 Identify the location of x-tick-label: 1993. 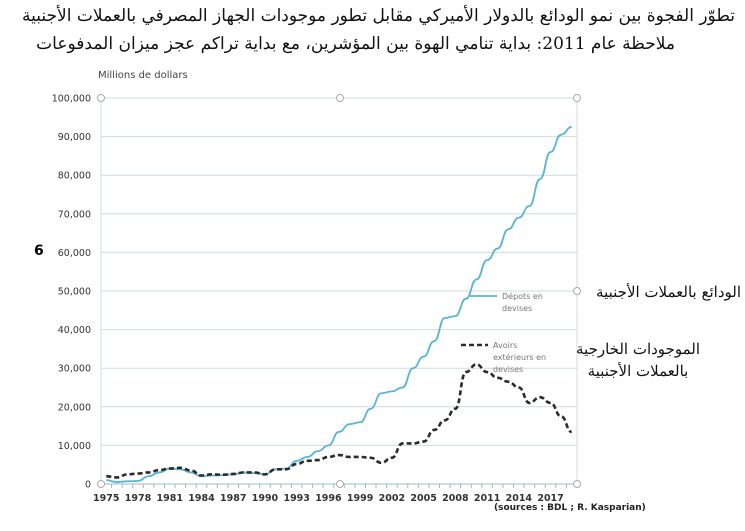
(296, 498).